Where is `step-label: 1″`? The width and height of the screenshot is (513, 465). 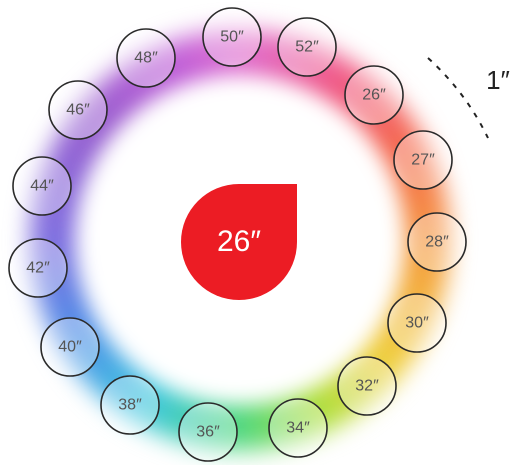 step-label: 1″ is located at coordinates (498, 80).